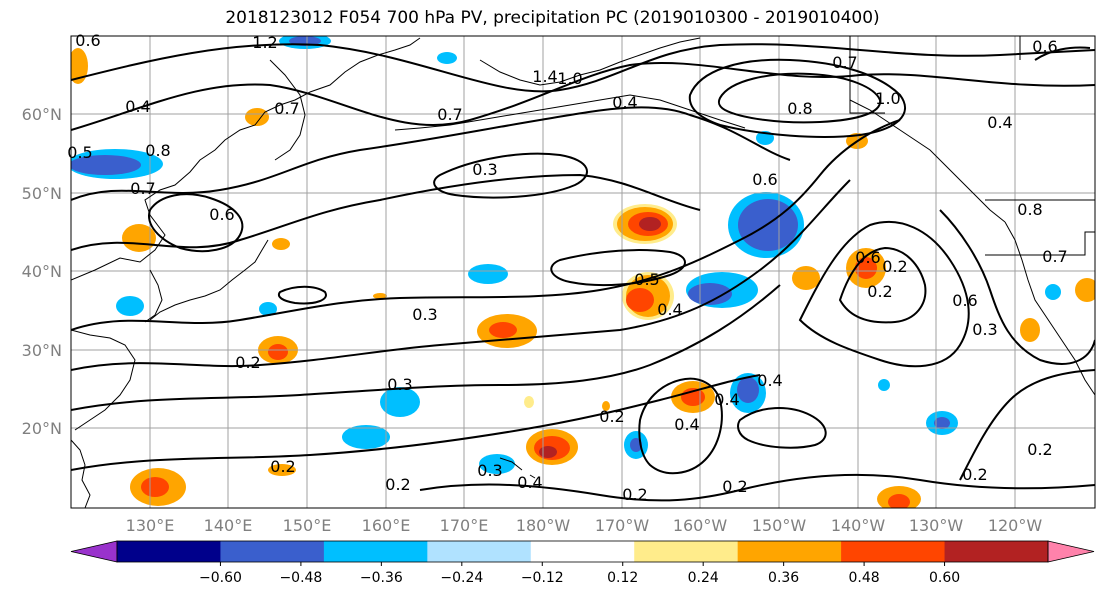 The image size is (1105, 601). Describe the element at coordinates (542, 578) in the screenshot. I see `colorbar-tick-label: −0.12` at that location.